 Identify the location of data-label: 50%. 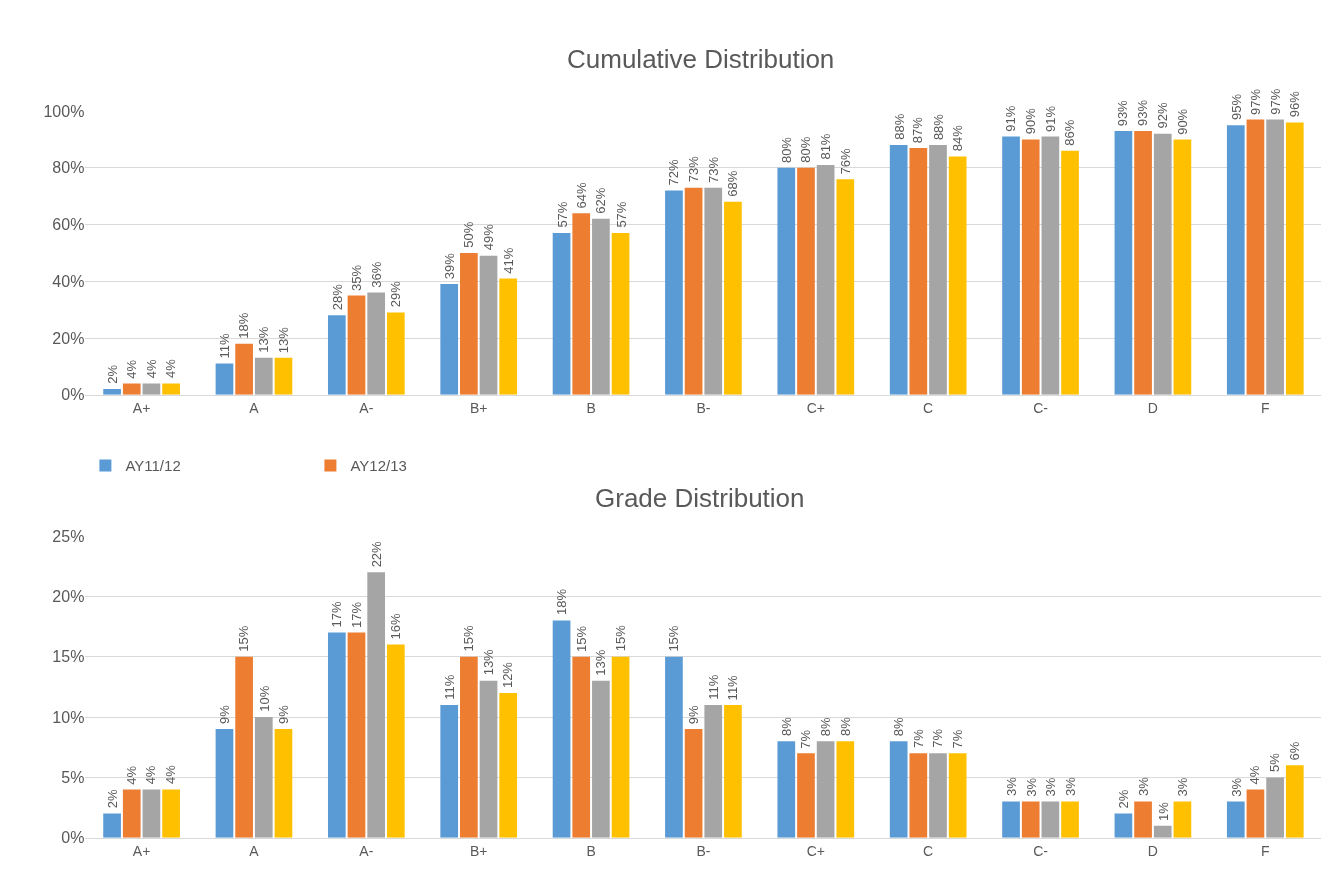
(468, 234).